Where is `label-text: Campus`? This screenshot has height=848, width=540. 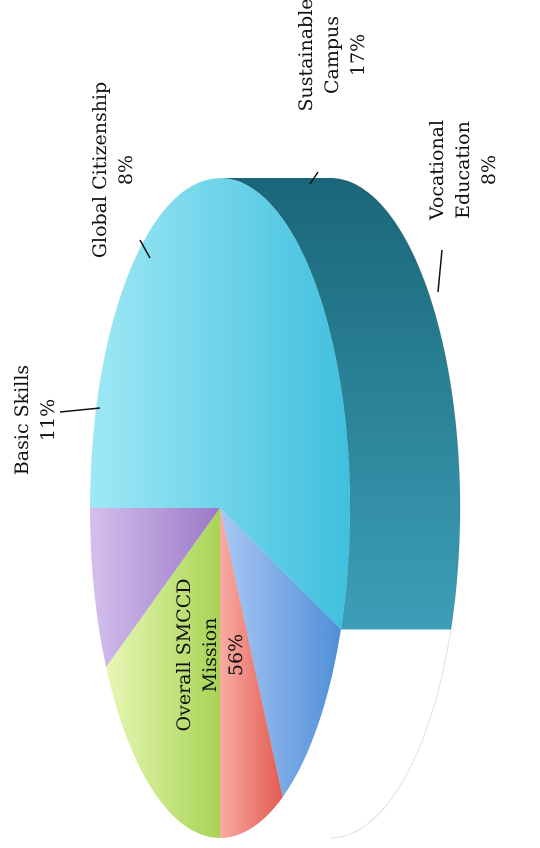 label-text: Campus is located at coordinates (332, 55).